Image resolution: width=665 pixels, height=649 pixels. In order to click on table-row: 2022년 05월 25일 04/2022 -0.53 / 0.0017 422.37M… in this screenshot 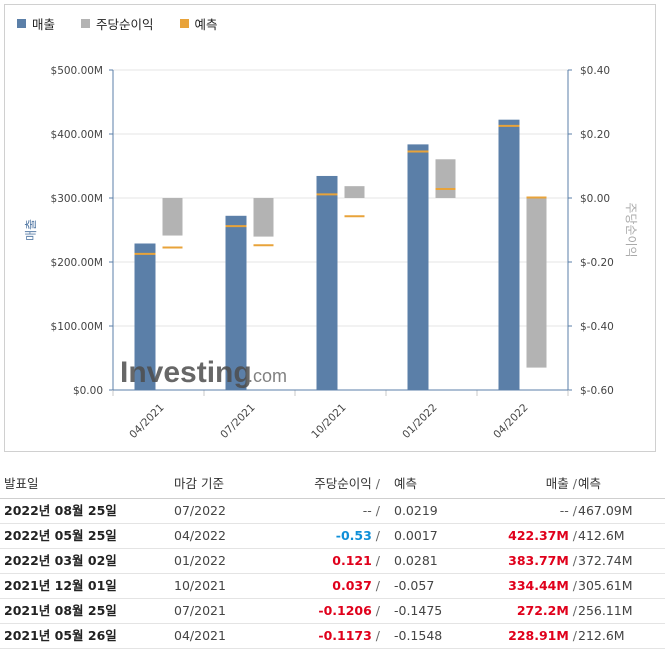, I will do `click(332, 536)`.